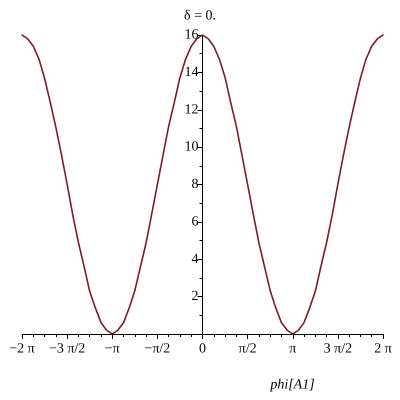  What do you see at coordinates (195, 259) in the screenshot?
I see `y-tick-label: 4` at bounding box center [195, 259].